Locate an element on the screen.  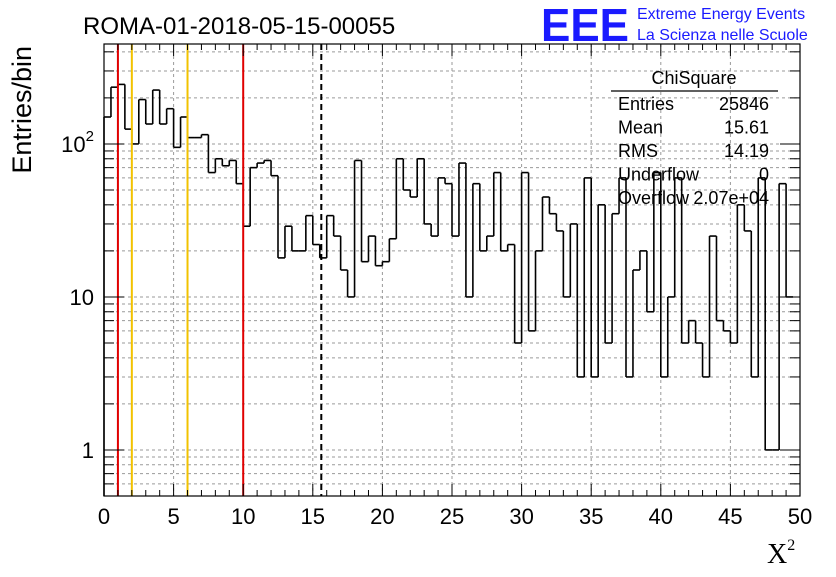
y-tick-label: 1 is located at coordinates (88, 450).